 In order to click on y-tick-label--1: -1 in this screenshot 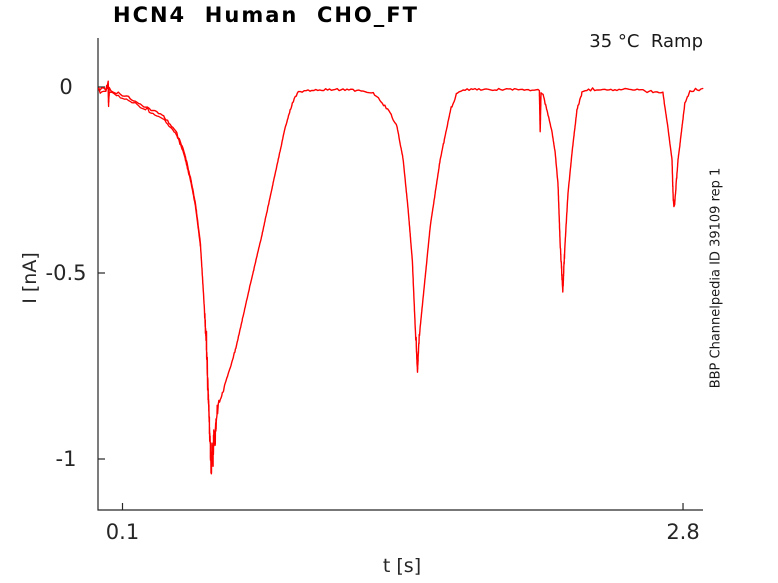, I will do `click(66, 459)`.